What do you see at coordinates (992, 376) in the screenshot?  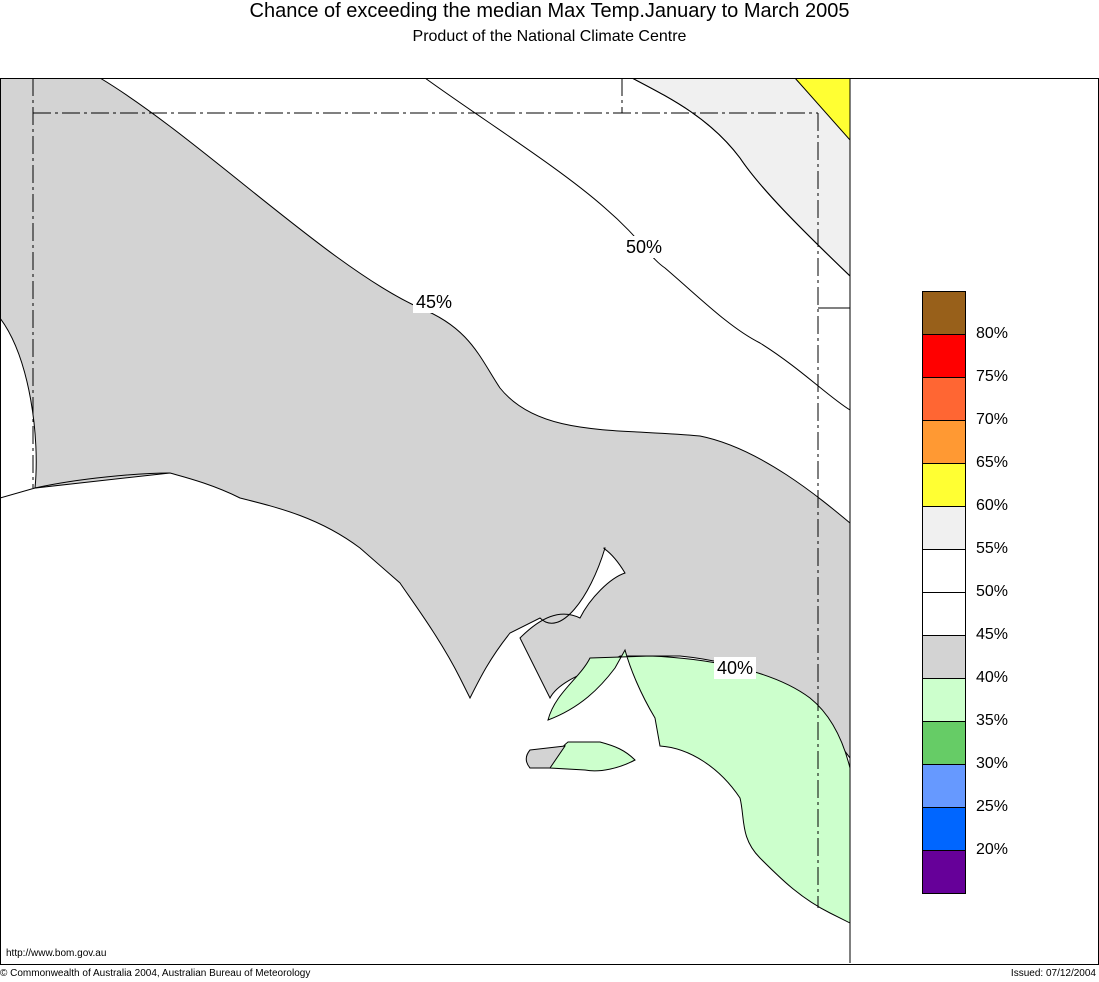 I see `legend-label: 75%` at bounding box center [992, 376].